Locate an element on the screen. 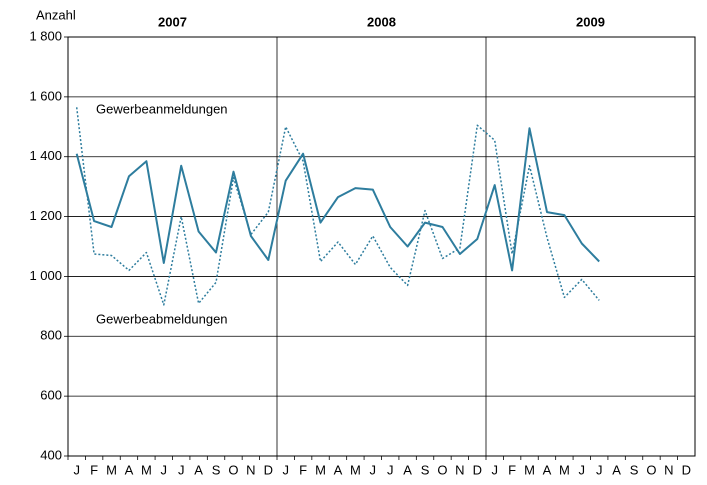  y-tick-label: 600 is located at coordinates (51, 395).